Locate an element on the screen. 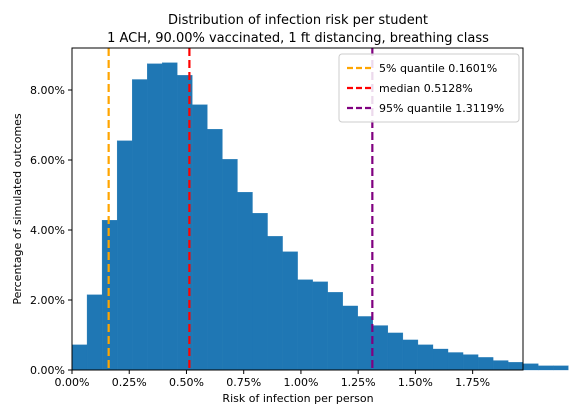 Image resolution: width=581 pixels, height=419 pixels. x-tick-label: 1.75% is located at coordinates (472, 382).